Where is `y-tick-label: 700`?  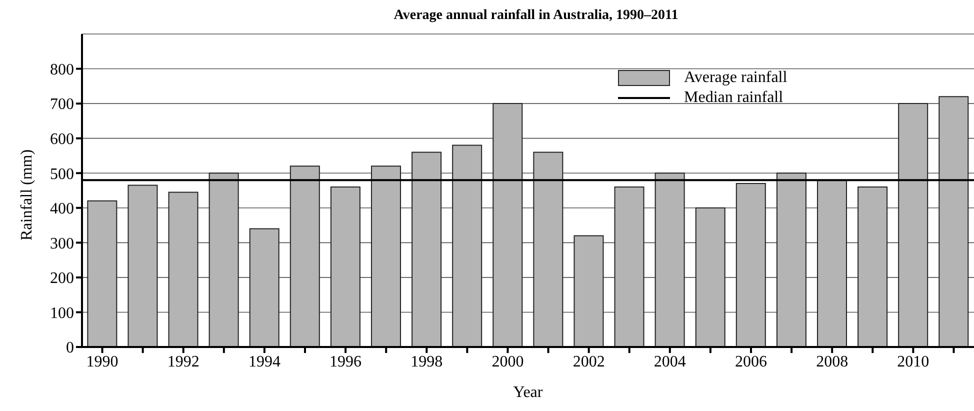
y-tick-label: 700 is located at coordinates (62, 105).